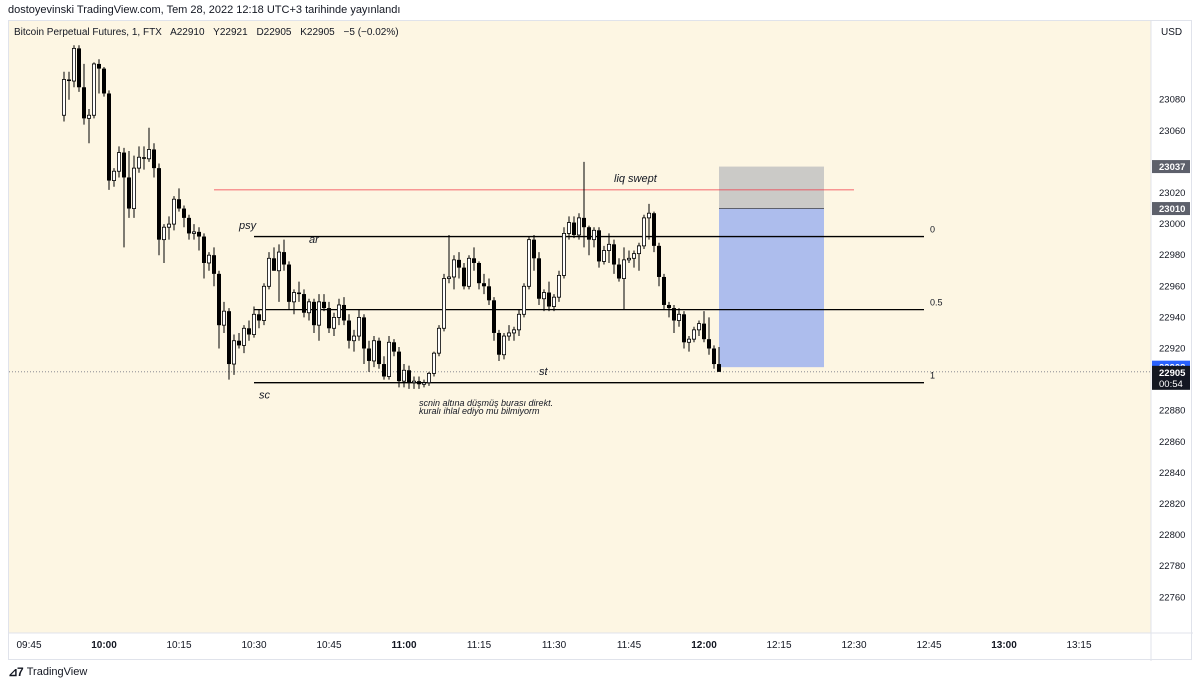  I want to click on target-zone, so click(771, 288).